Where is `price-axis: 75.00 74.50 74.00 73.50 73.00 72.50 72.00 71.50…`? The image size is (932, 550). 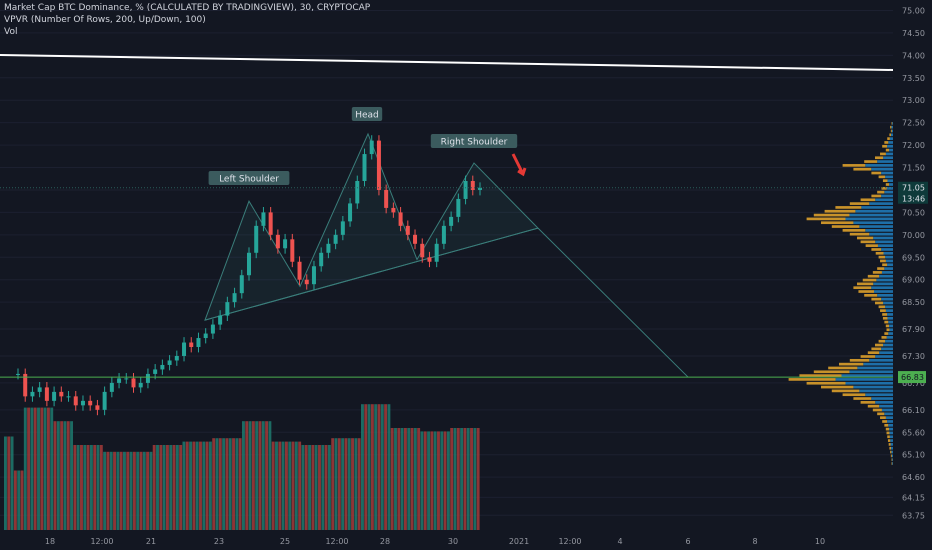
price-axis: 75.00 74.50 74.00 73.50 73.00 72.50 72.00 71.50… is located at coordinates (912, 275).